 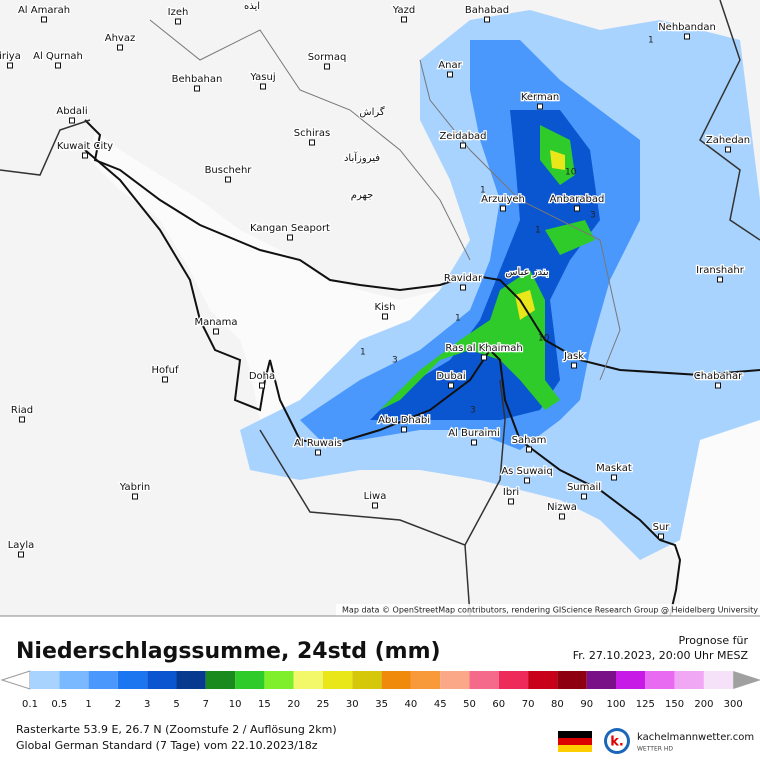 I want to click on city-label: Ahvaz, so click(x=120, y=38).